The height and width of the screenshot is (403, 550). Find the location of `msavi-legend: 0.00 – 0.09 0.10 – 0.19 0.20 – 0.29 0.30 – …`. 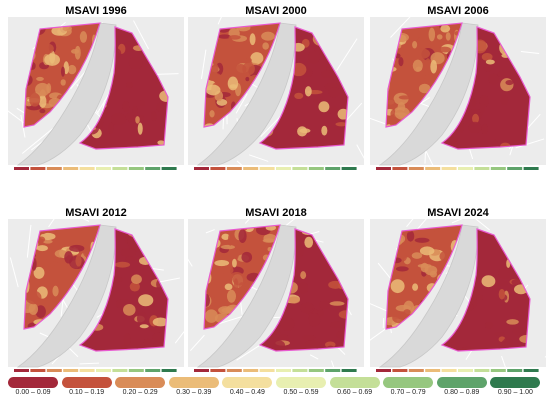

msavi-legend: 0.00 – 0.09 0.10 – 0.19 0.20 – 0.29 0.30 – … is located at coordinates (276, 388).